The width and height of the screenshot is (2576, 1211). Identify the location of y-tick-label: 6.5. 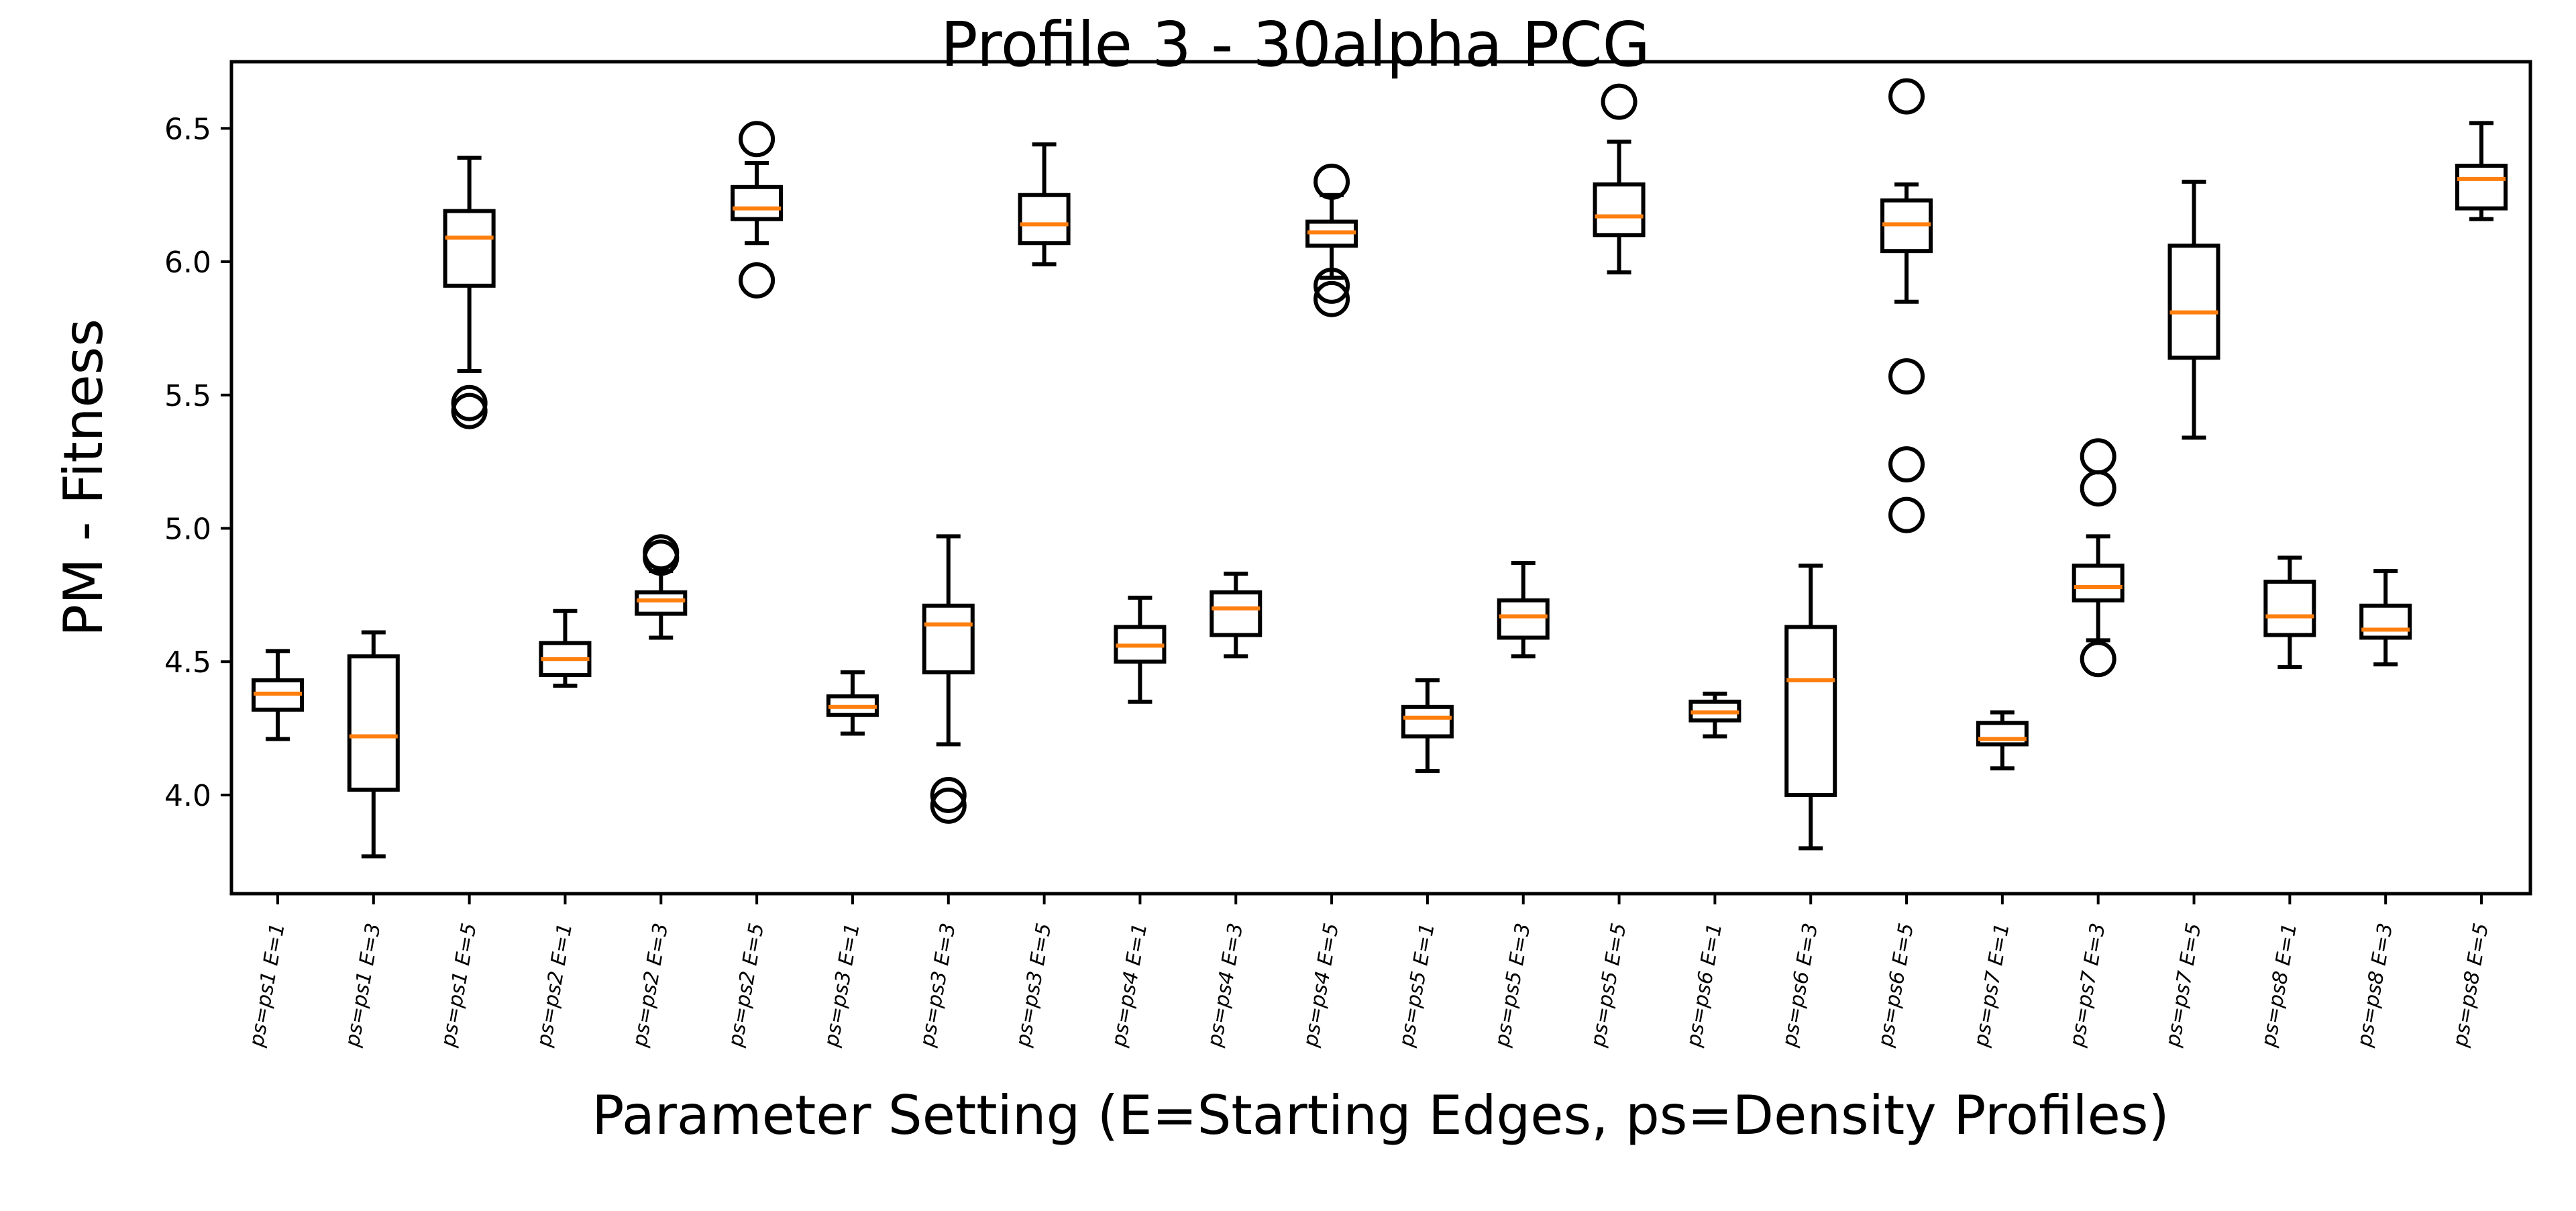
(187, 129).